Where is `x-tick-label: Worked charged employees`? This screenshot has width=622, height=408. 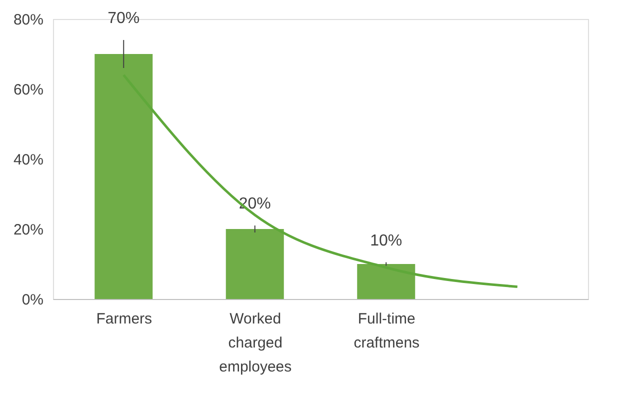 x-tick-label: Worked charged employees is located at coordinates (255, 343).